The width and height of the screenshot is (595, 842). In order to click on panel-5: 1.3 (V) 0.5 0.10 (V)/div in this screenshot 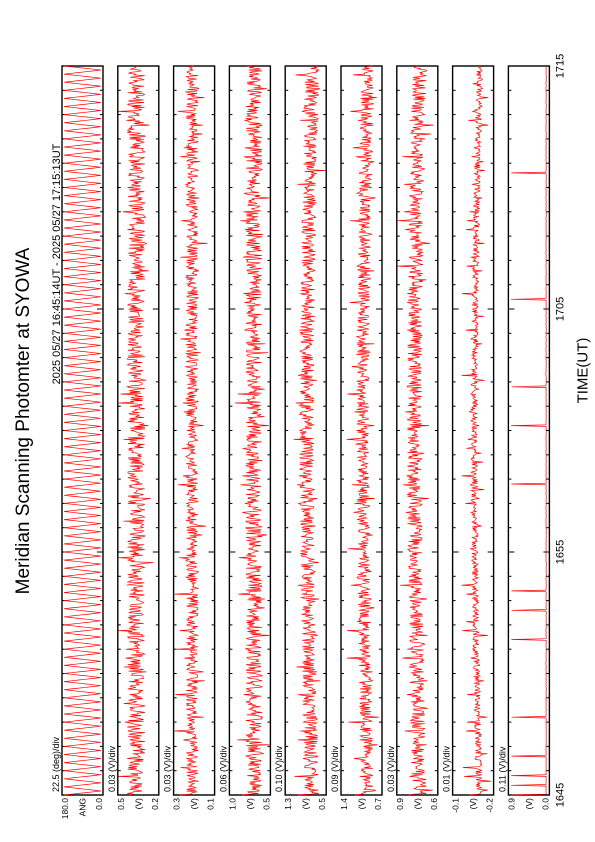, I will do `click(300, 437)`.